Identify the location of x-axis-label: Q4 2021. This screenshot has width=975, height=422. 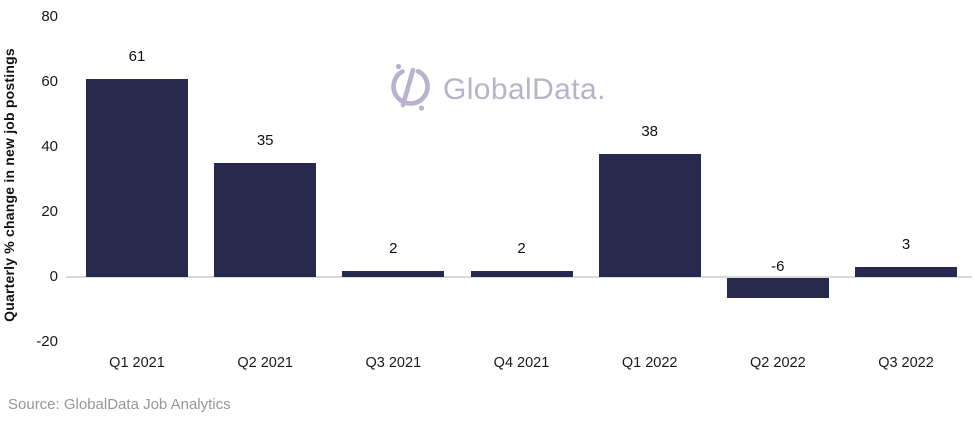
(521, 363).